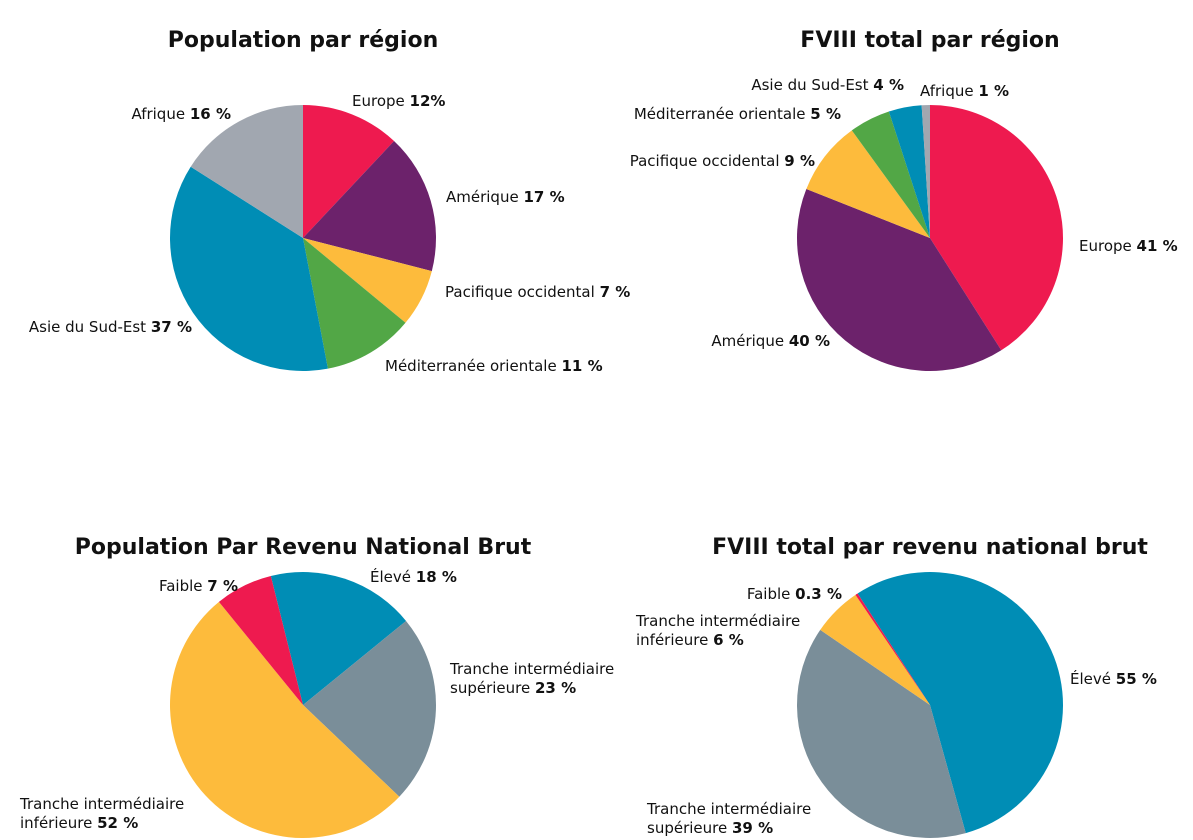  What do you see at coordinates (930, 40) in the screenshot?
I see `chart-title: FVIII total par région` at bounding box center [930, 40].